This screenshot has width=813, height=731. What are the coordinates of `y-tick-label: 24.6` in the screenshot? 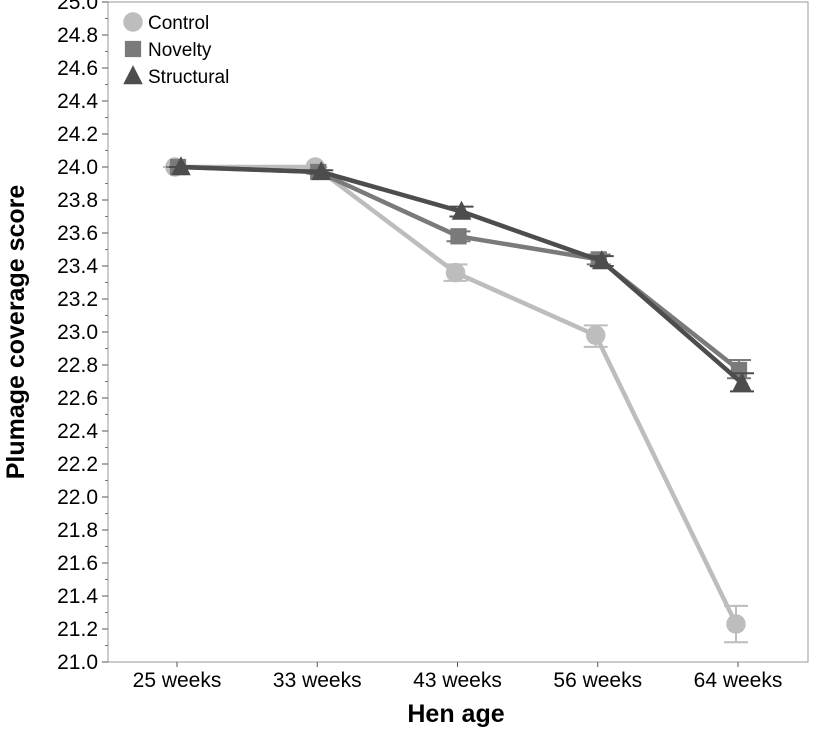 It's located at (77, 68).